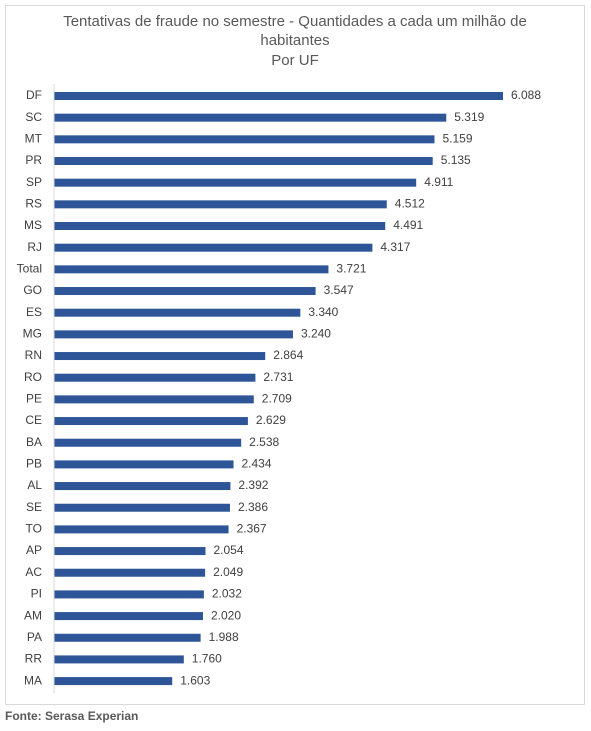  Describe the element at coordinates (33, 225) in the screenshot. I see `y-tick-label: MS` at that location.